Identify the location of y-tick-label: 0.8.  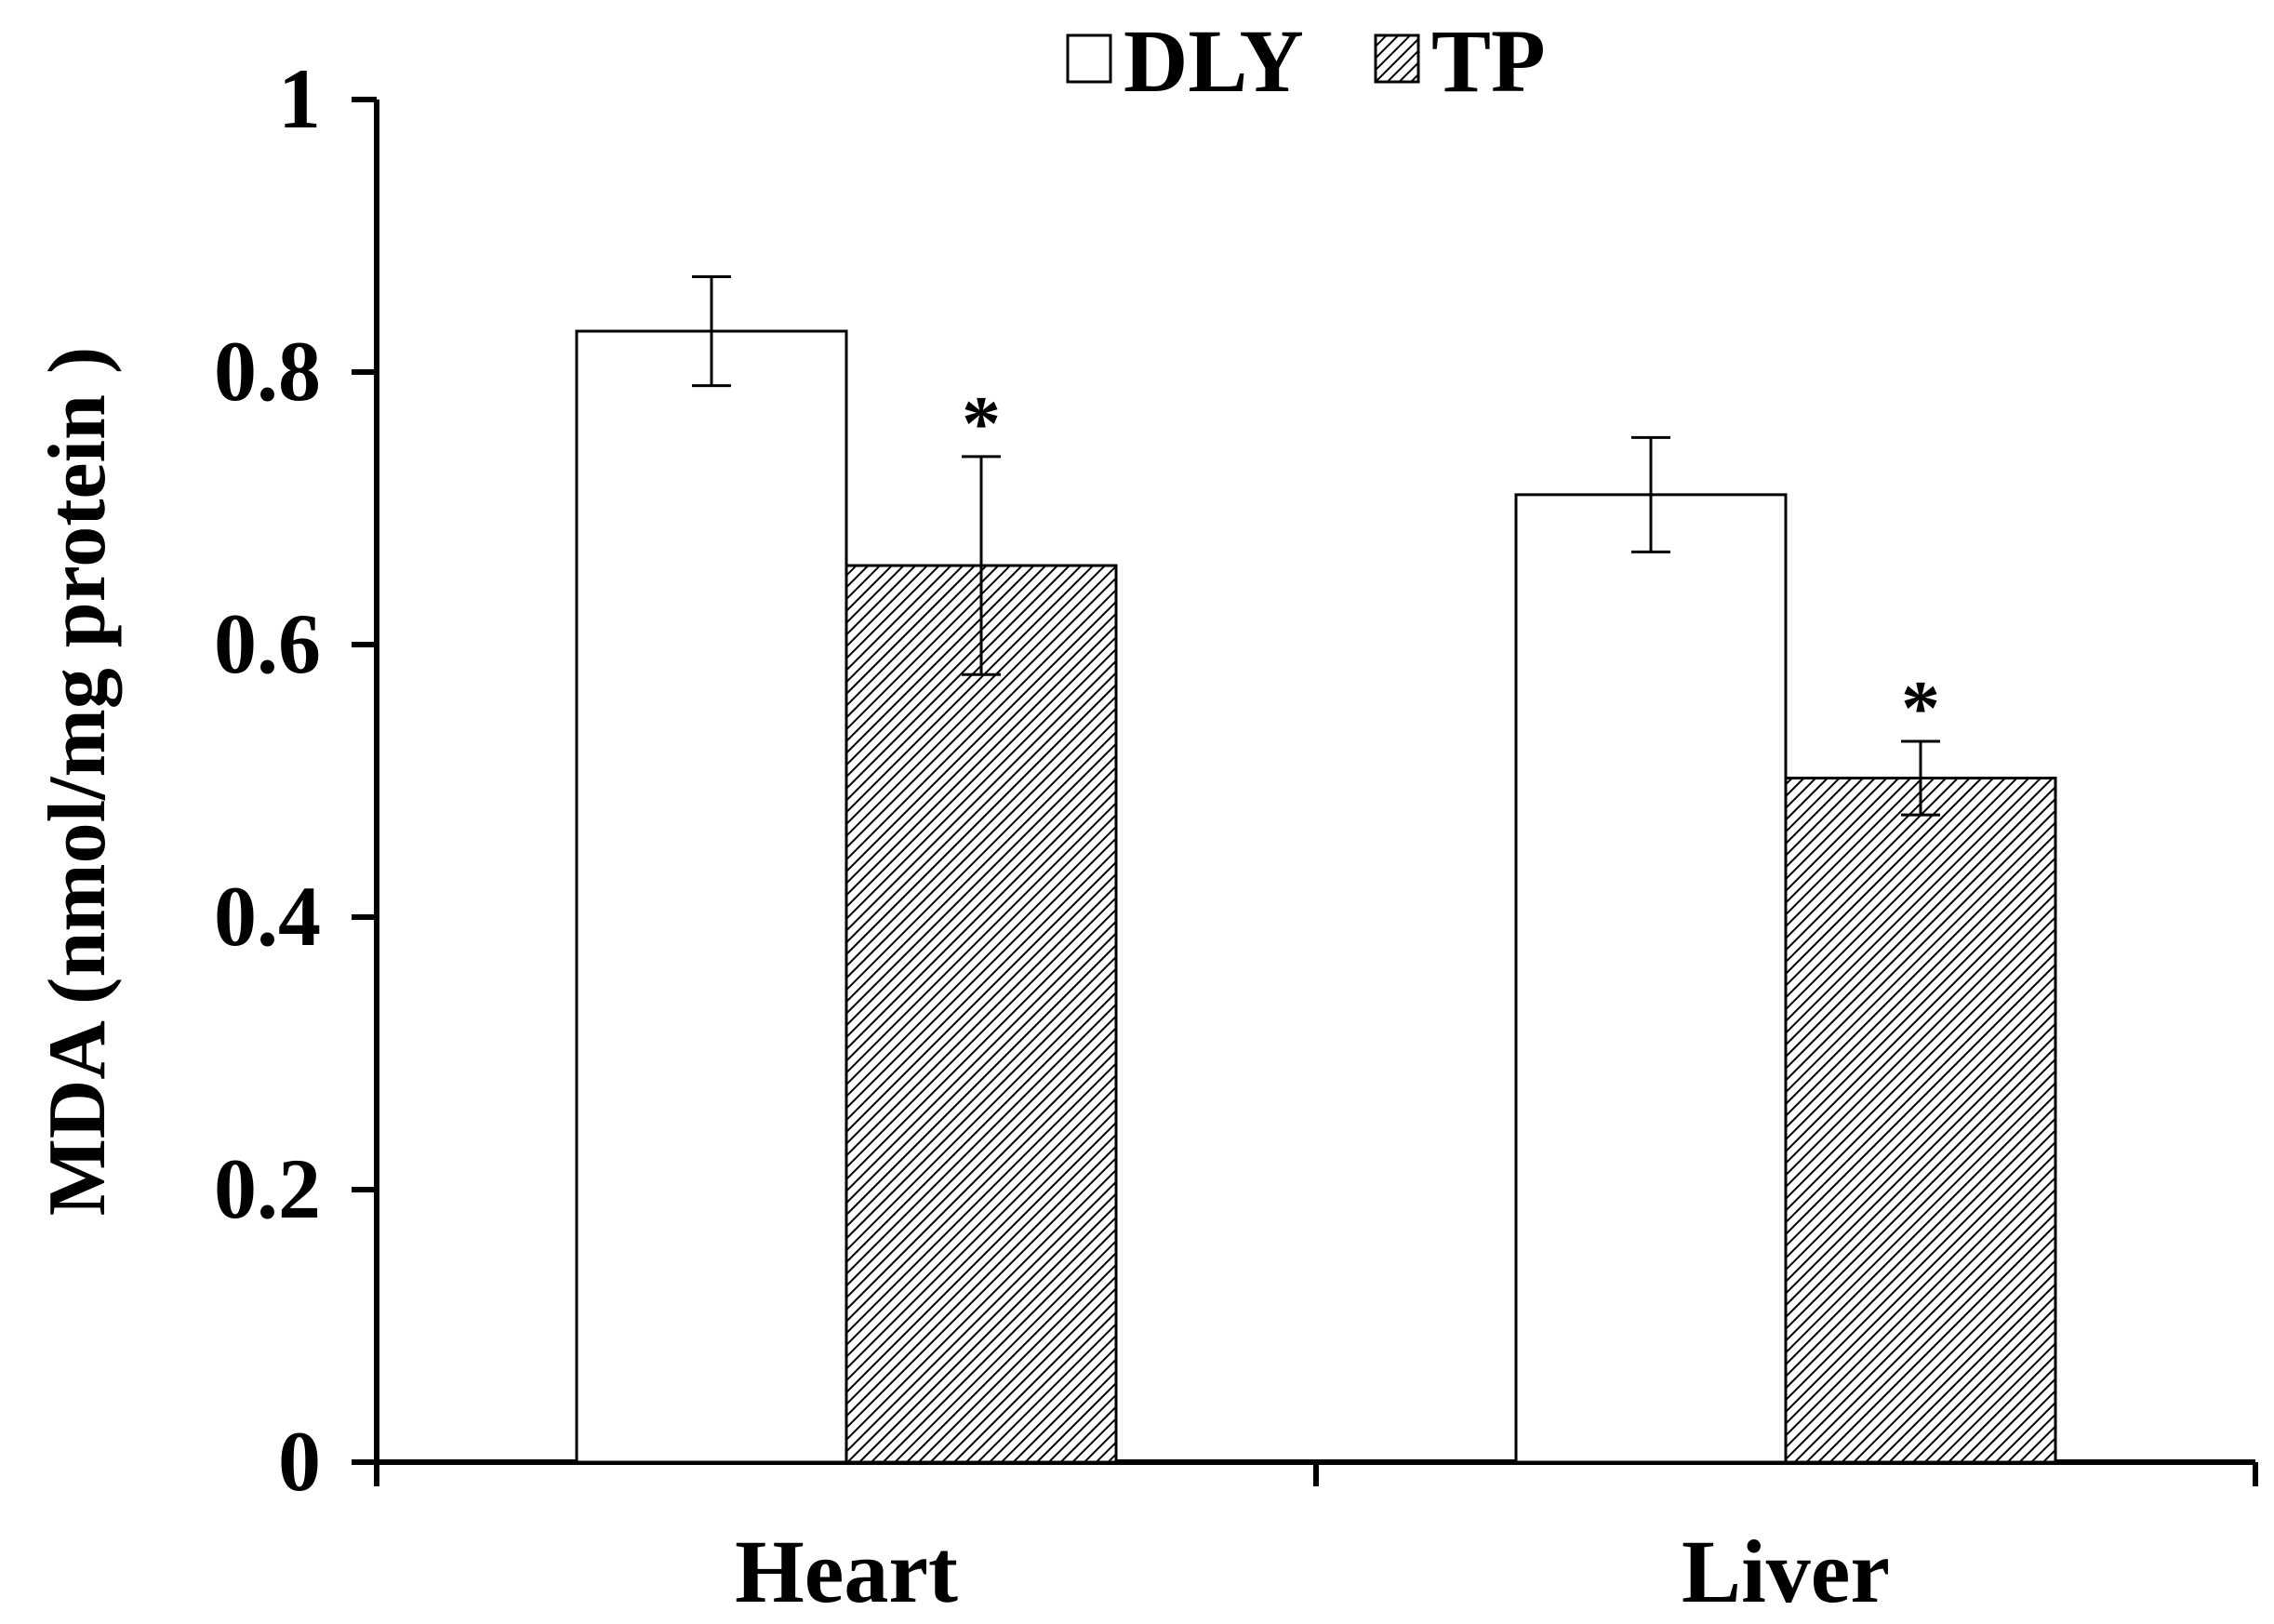
(267, 372).